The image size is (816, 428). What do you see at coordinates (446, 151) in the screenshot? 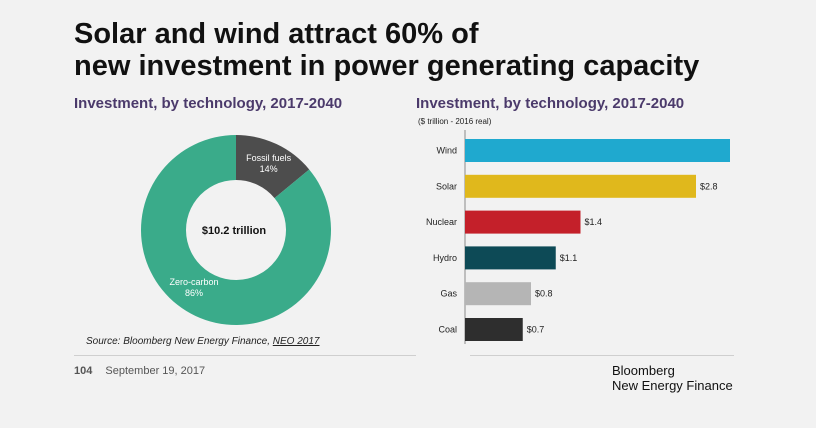
I see `category-label: Wind` at bounding box center [446, 151].